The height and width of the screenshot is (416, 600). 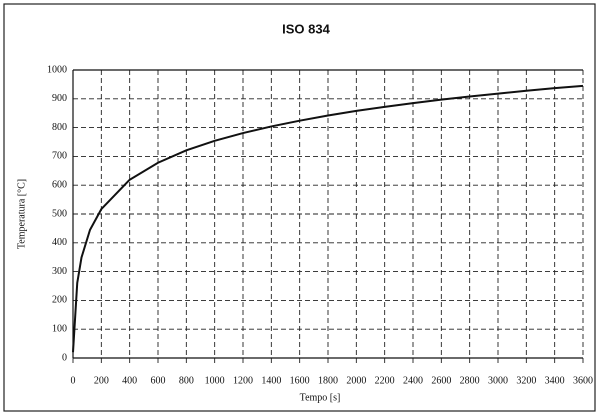 I want to click on y-tick-label: 900, so click(x=59, y=98).